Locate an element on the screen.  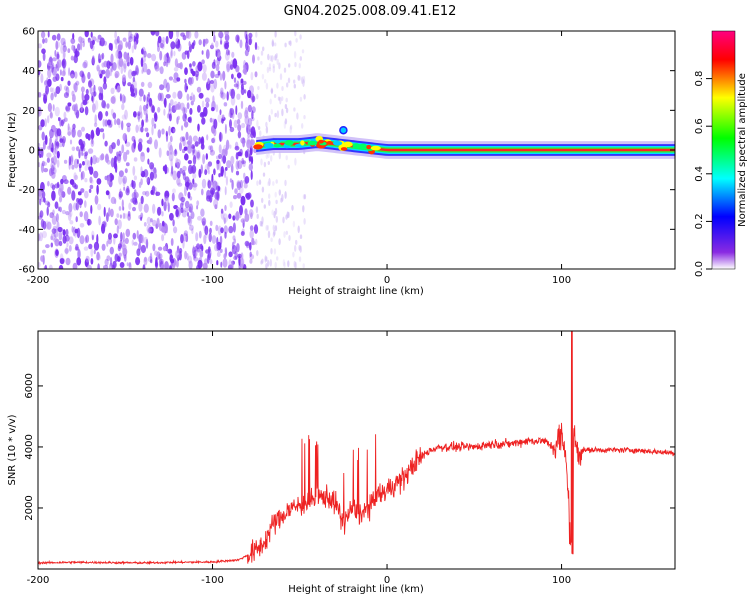
spectrogram-ylabel: Frequency (Hz) is located at coordinates (12, 150).